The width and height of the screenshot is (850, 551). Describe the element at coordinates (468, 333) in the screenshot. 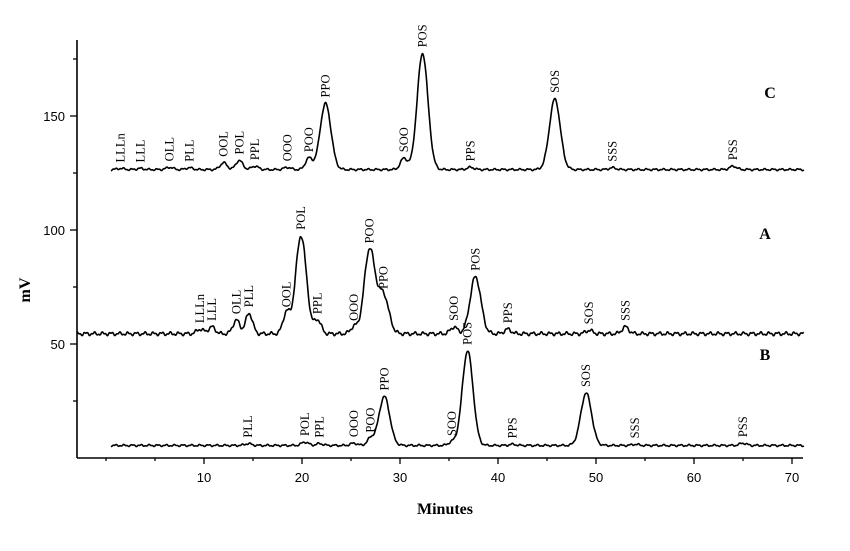

I see `peak-label-B-POS: POS` at that location.